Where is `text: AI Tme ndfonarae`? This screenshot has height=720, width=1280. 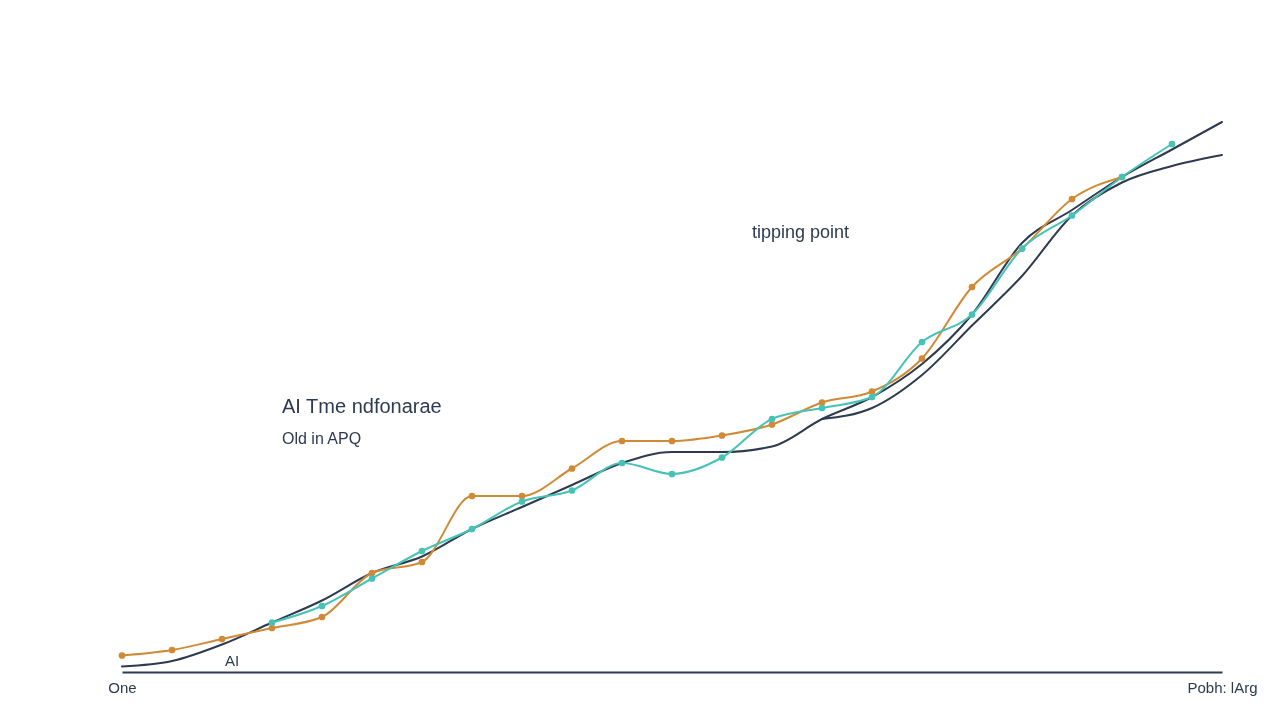
text: AI Tme ndfonarae is located at coordinates (362, 406).